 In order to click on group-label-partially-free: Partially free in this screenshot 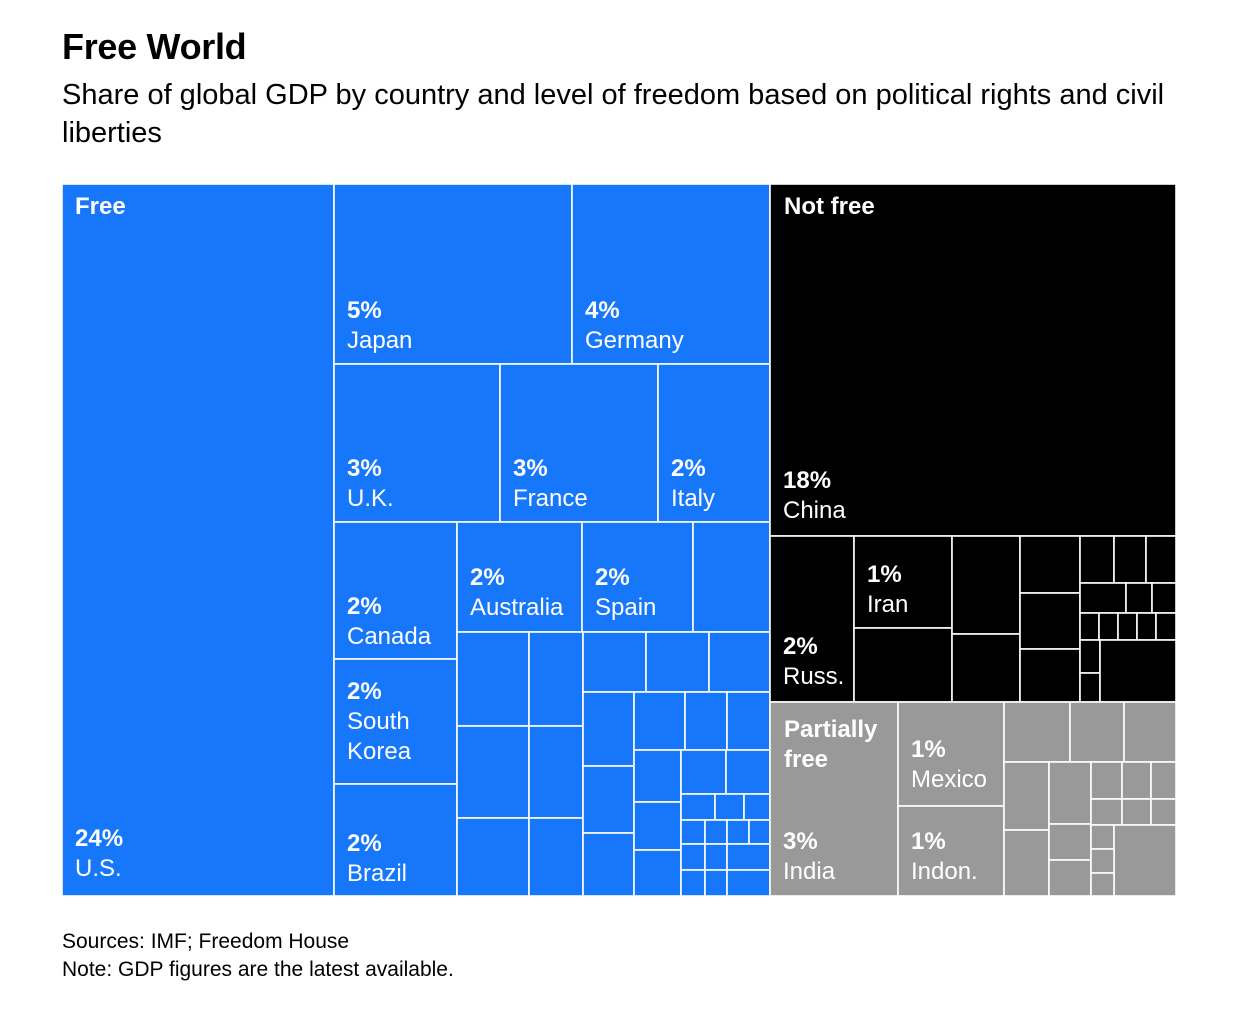, I will do `click(831, 744)`.